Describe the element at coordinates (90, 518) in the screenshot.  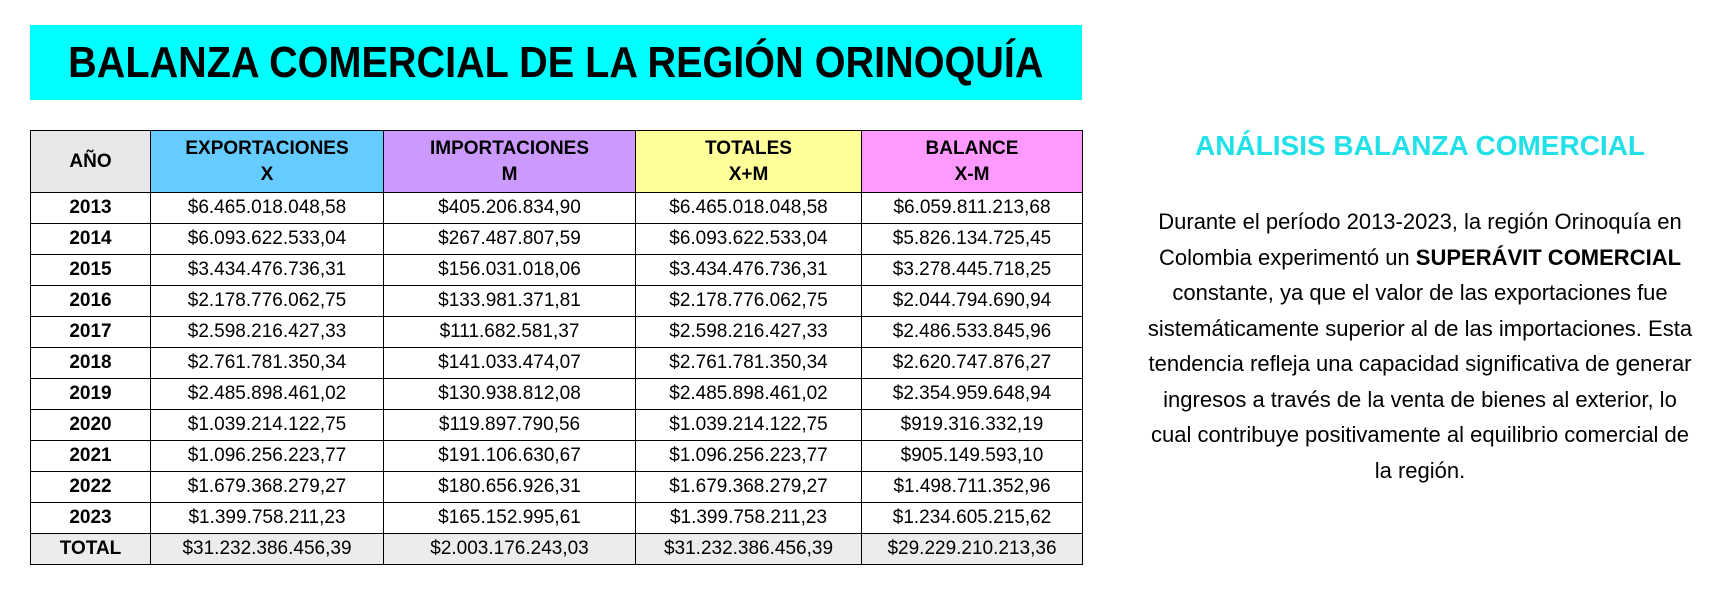
I see `cell-year: 2023` at that location.